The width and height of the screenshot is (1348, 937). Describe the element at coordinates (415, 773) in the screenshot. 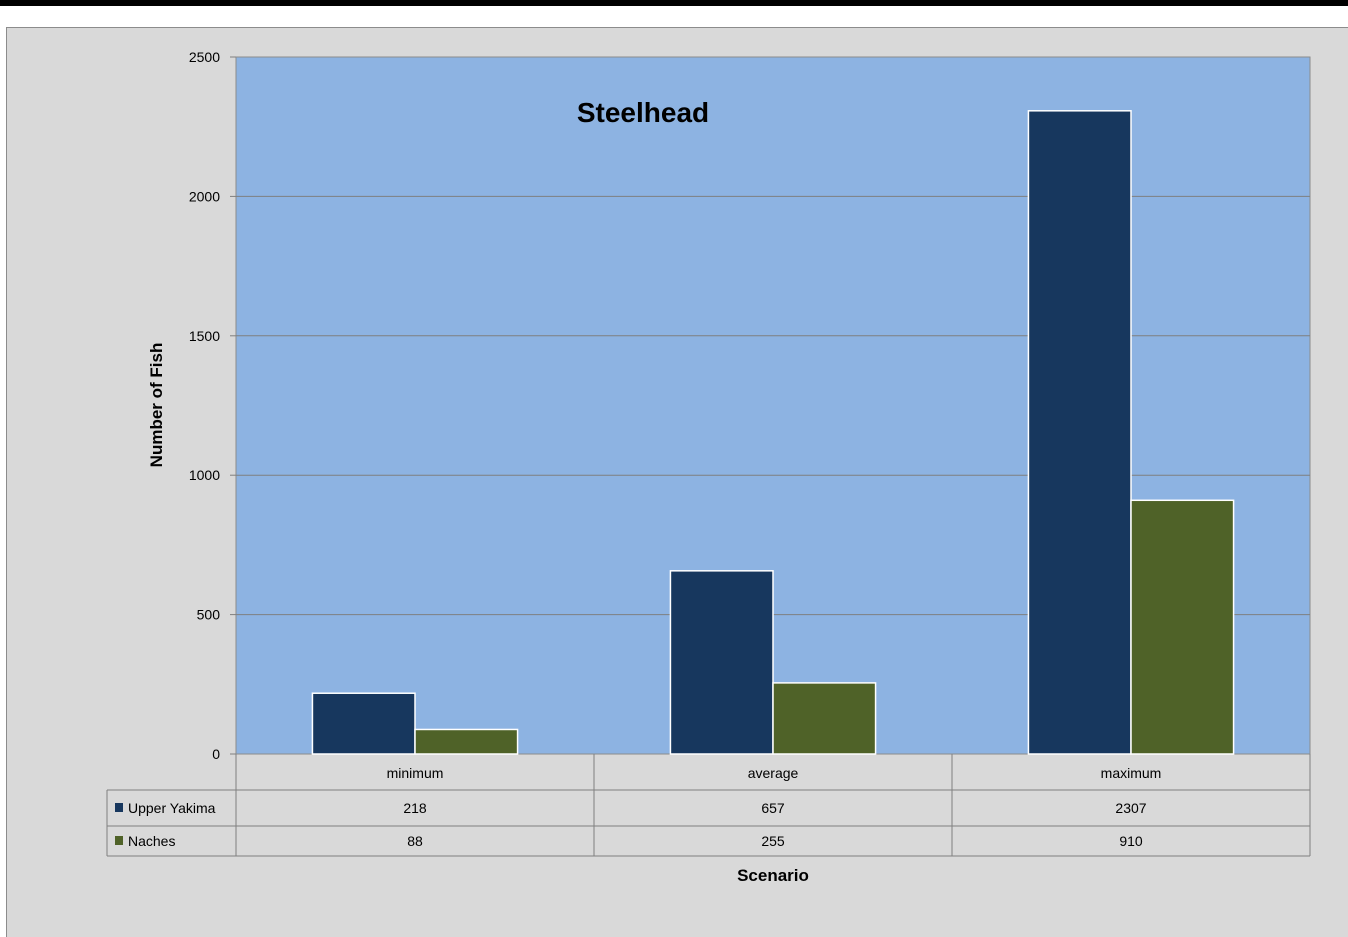

I see `category-label: minimum` at that location.